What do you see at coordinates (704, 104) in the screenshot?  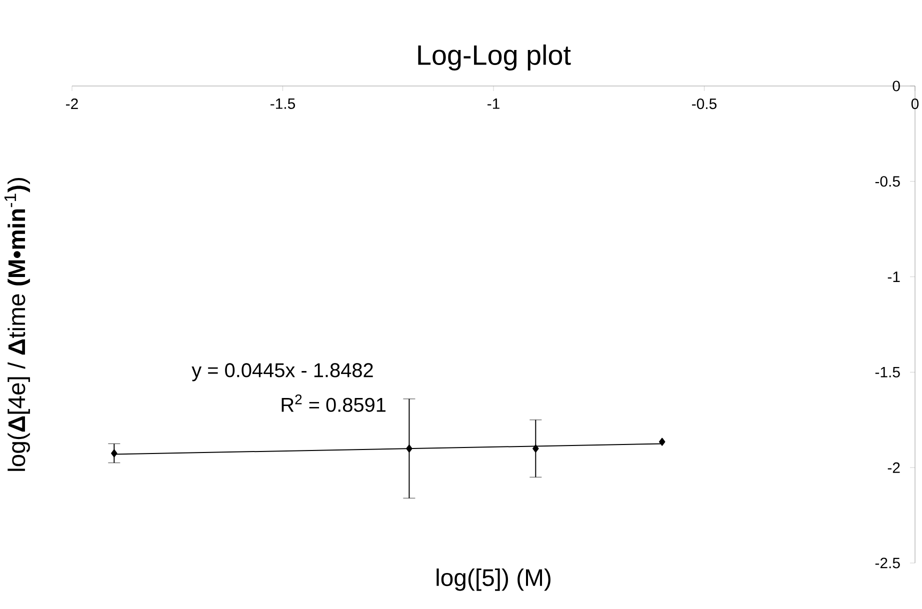 I see `x-tick-label: -0.5` at bounding box center [704, 104].